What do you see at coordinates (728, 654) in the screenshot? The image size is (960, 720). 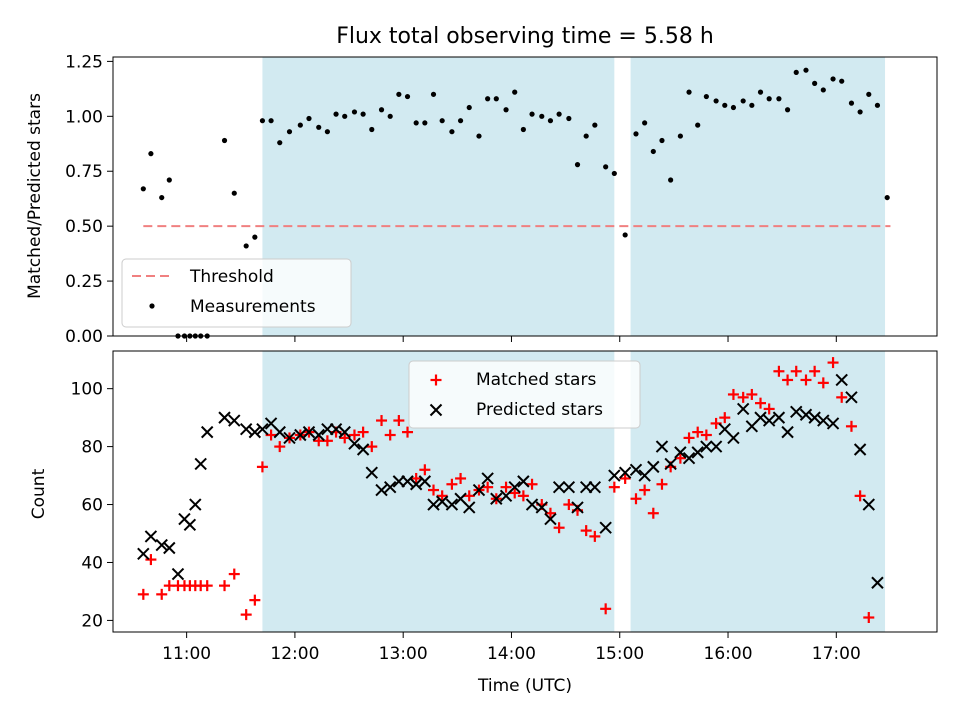 I see `bottom-x-tick-label: 16:00` at bounding box center [728, 654].